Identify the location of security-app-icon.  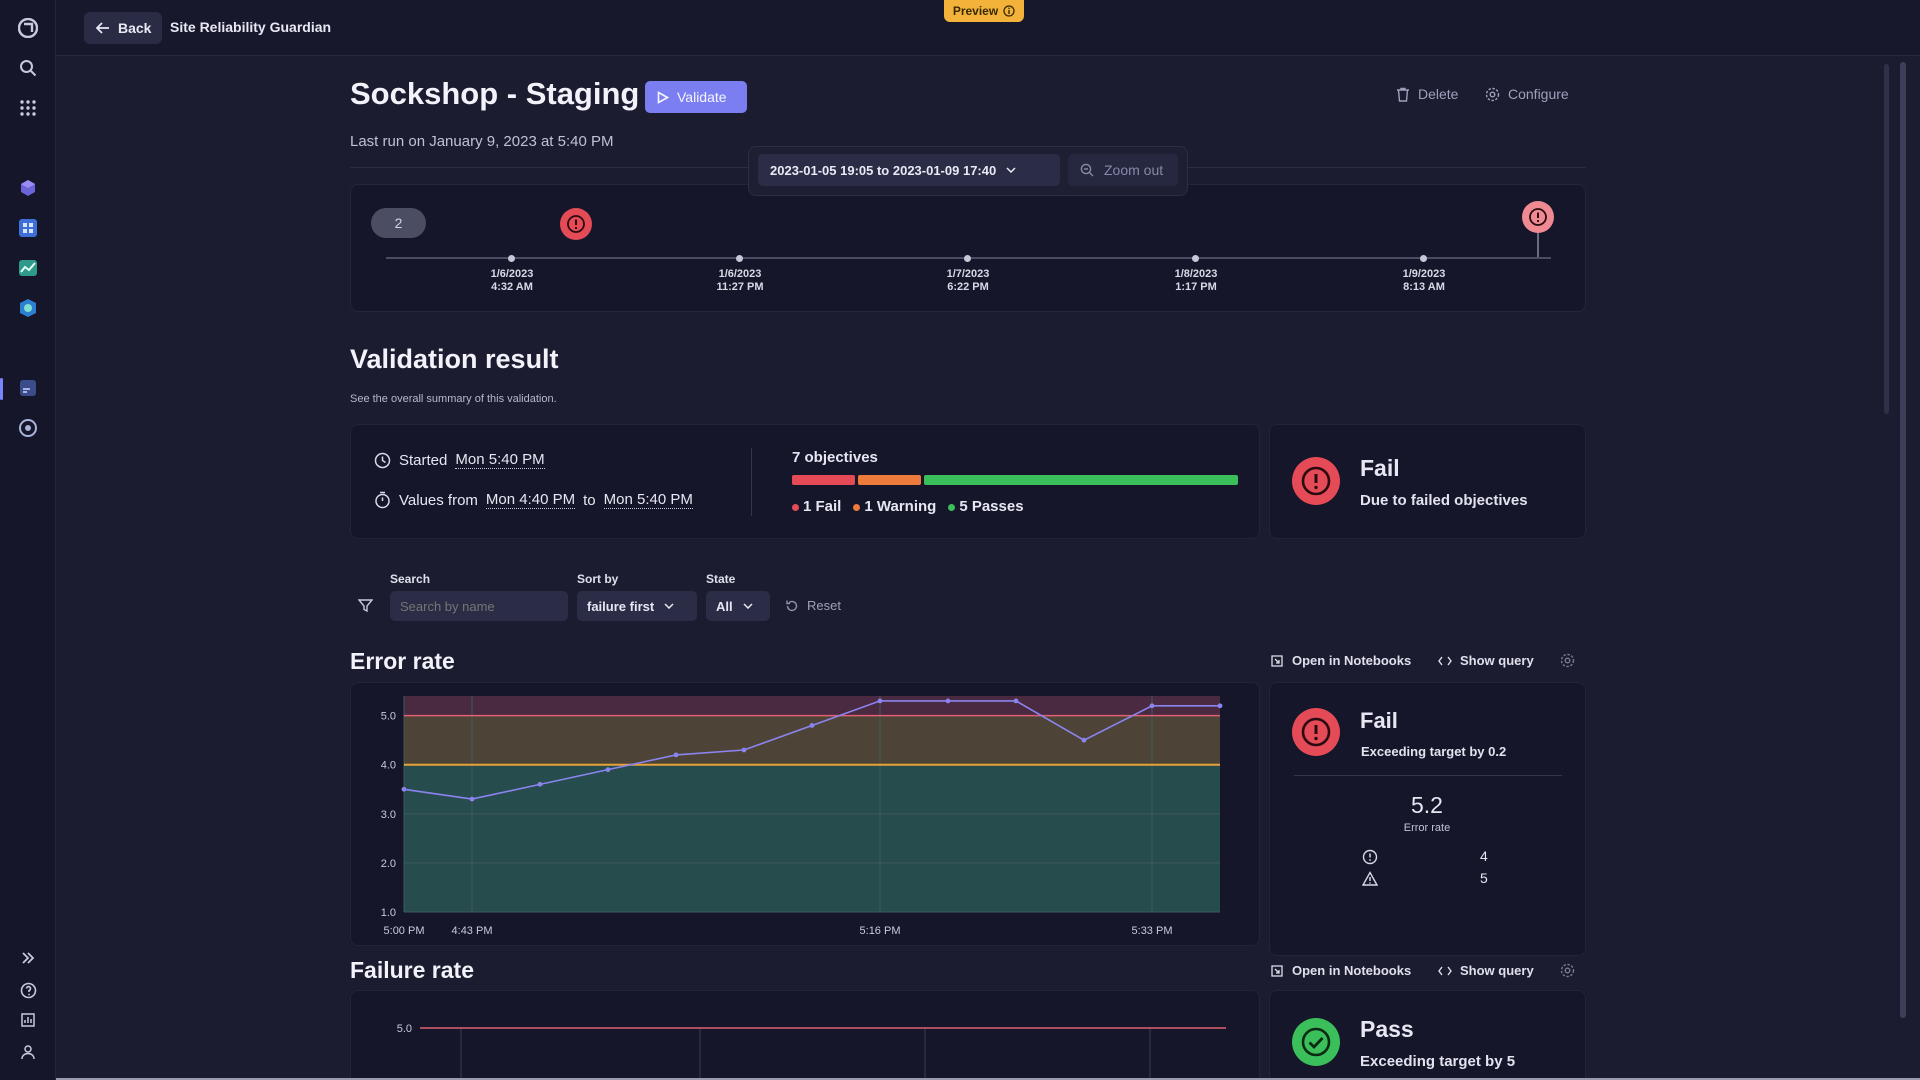
(28, 308).